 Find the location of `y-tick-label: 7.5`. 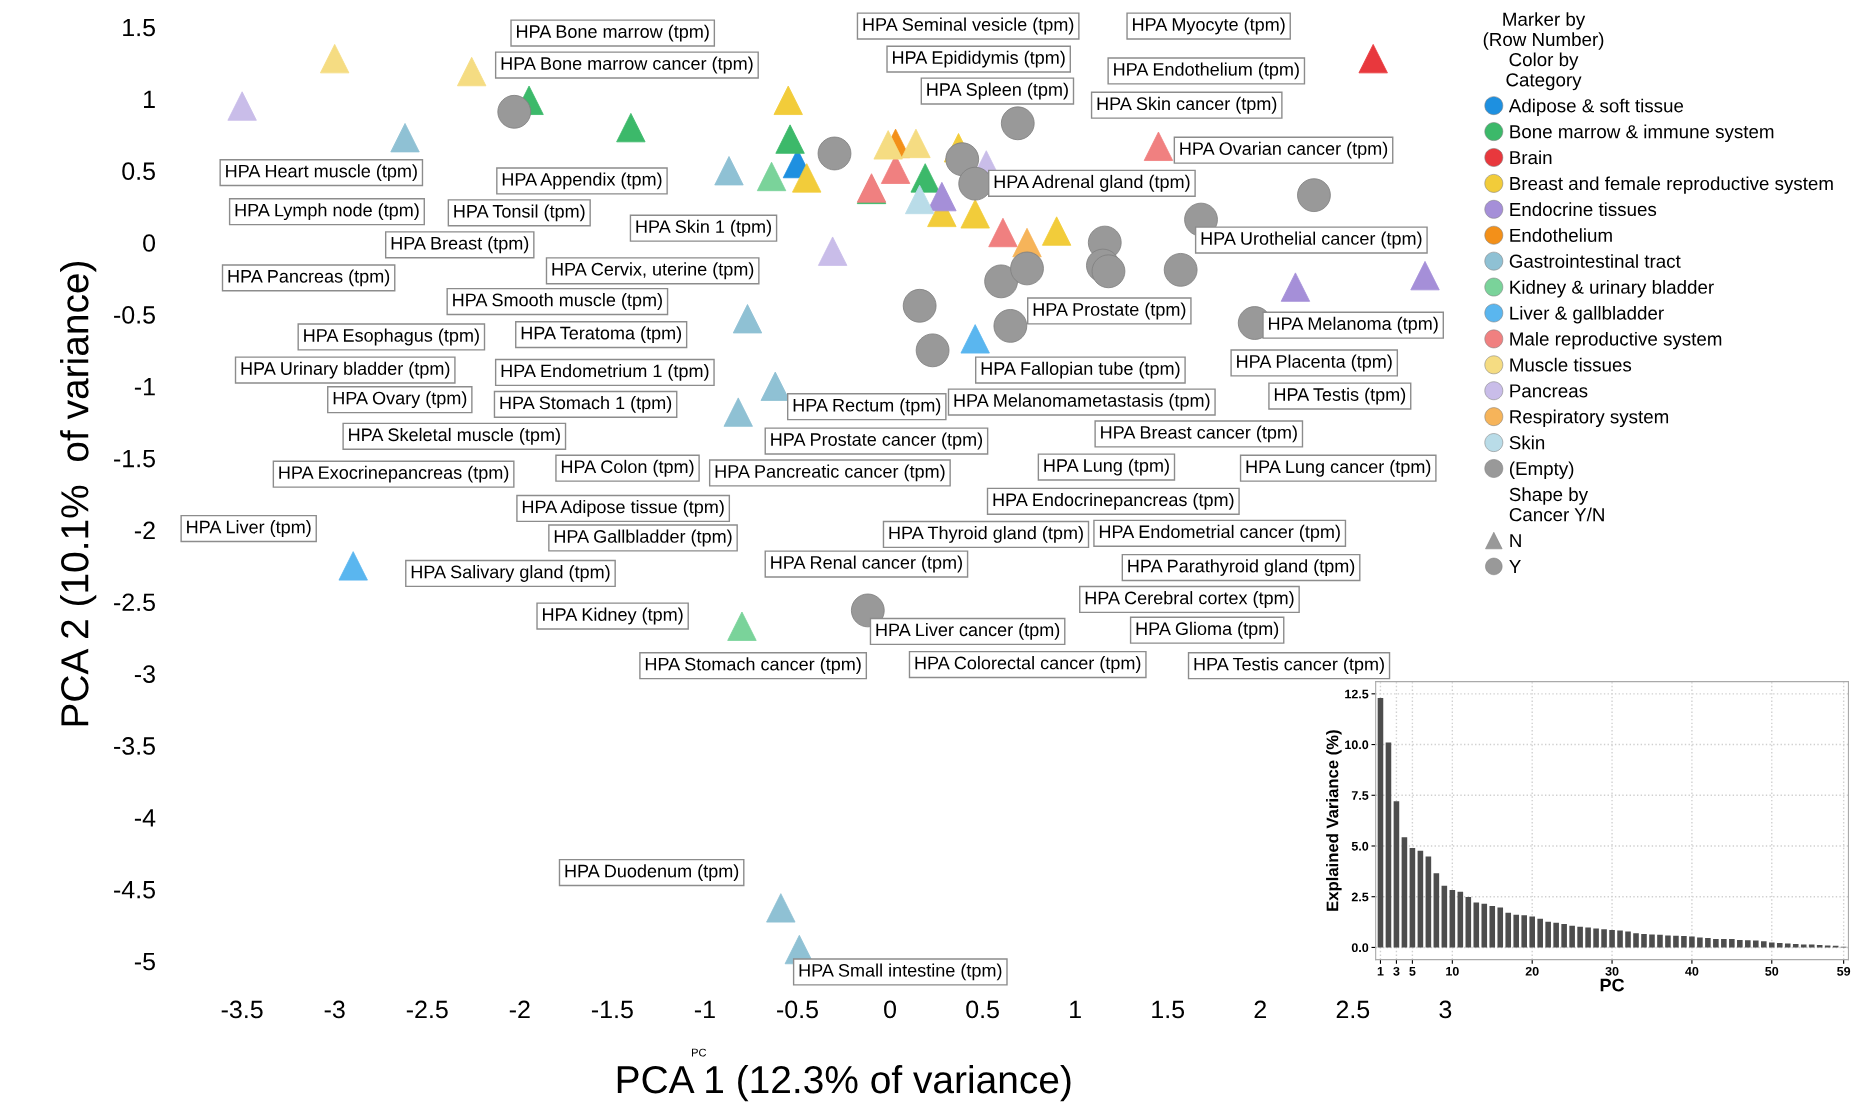

y-tick-label: 7.5 is located at coordinates (1360, 795).